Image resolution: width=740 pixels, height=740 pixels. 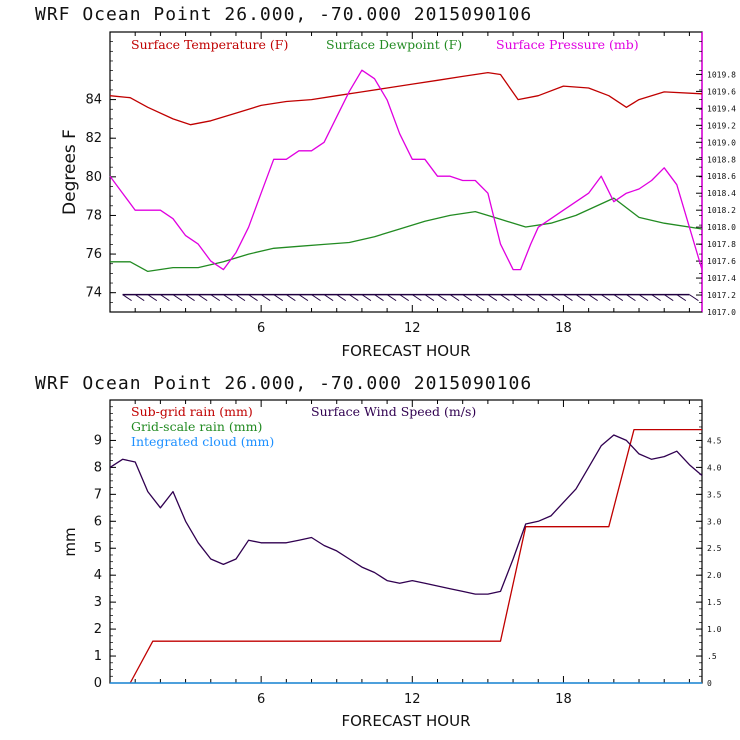 I want to click on y-tick-label: 82, so click(x=93, y=138).